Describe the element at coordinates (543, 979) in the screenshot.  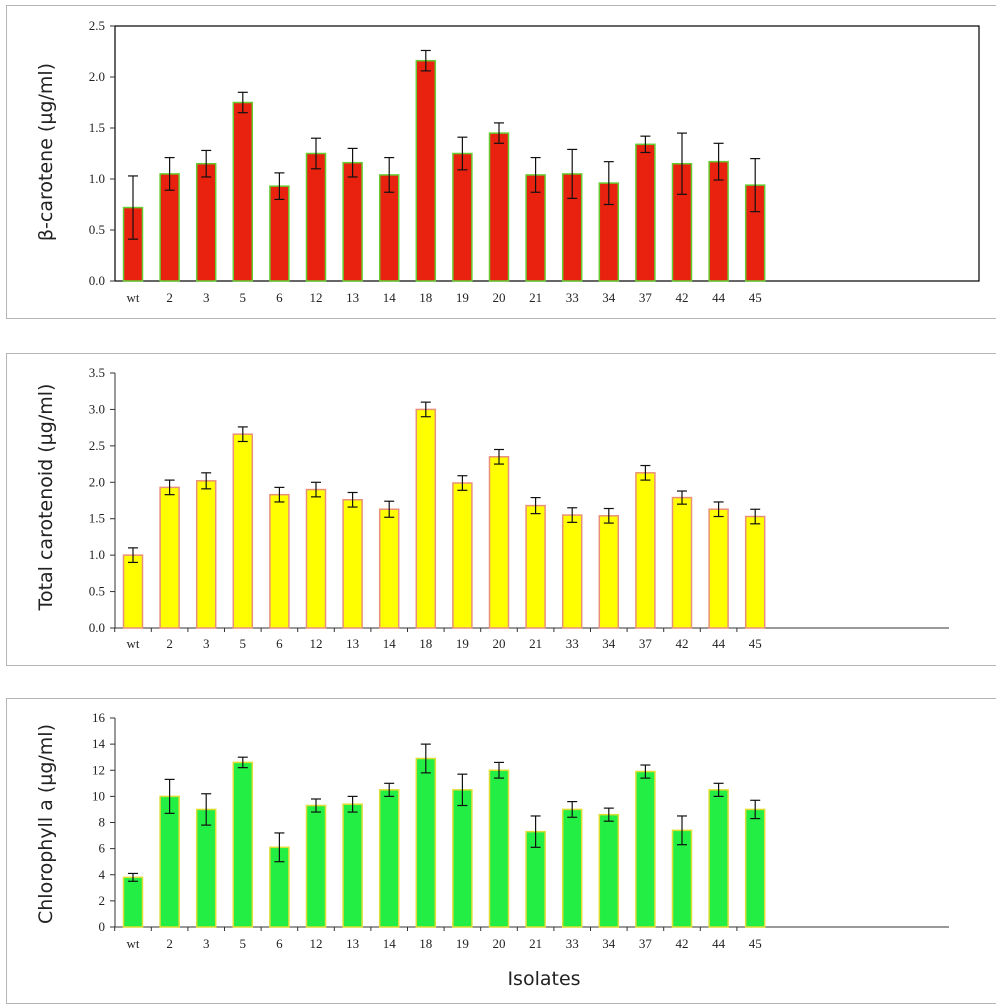
I see `x-axis-label: Isolates` at that location.